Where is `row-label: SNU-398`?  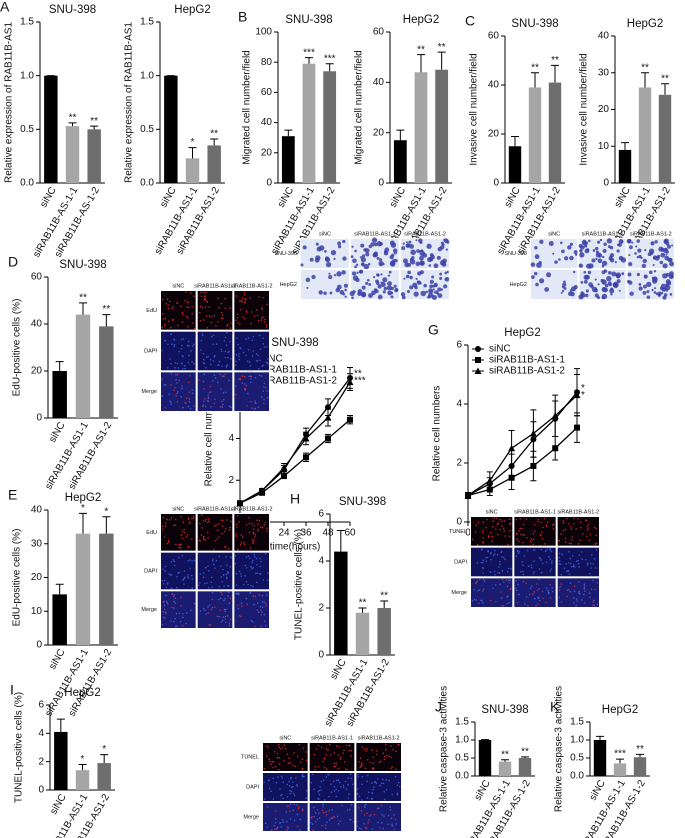 row-label: SNU-398 is located at coordinates (285, 254).